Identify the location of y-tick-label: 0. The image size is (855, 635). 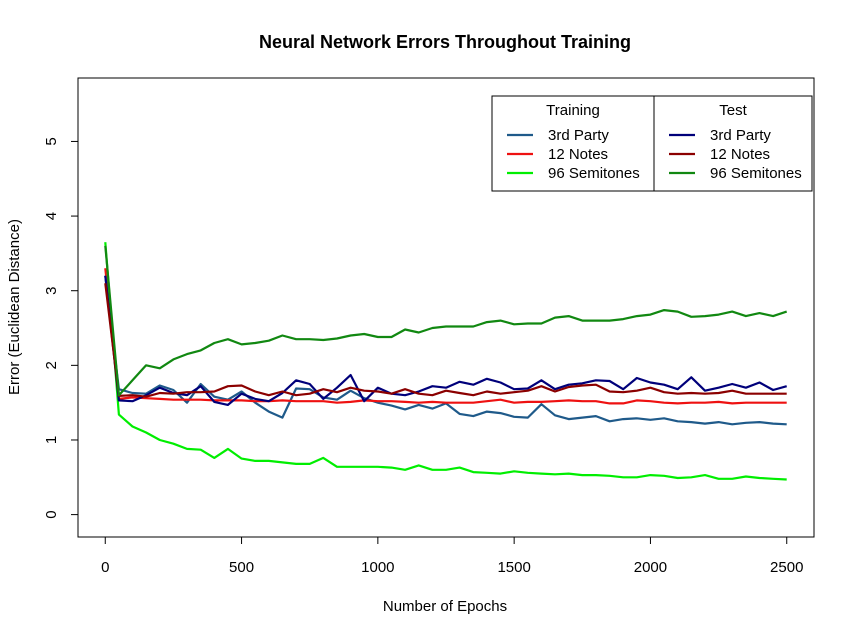
(51, 514).